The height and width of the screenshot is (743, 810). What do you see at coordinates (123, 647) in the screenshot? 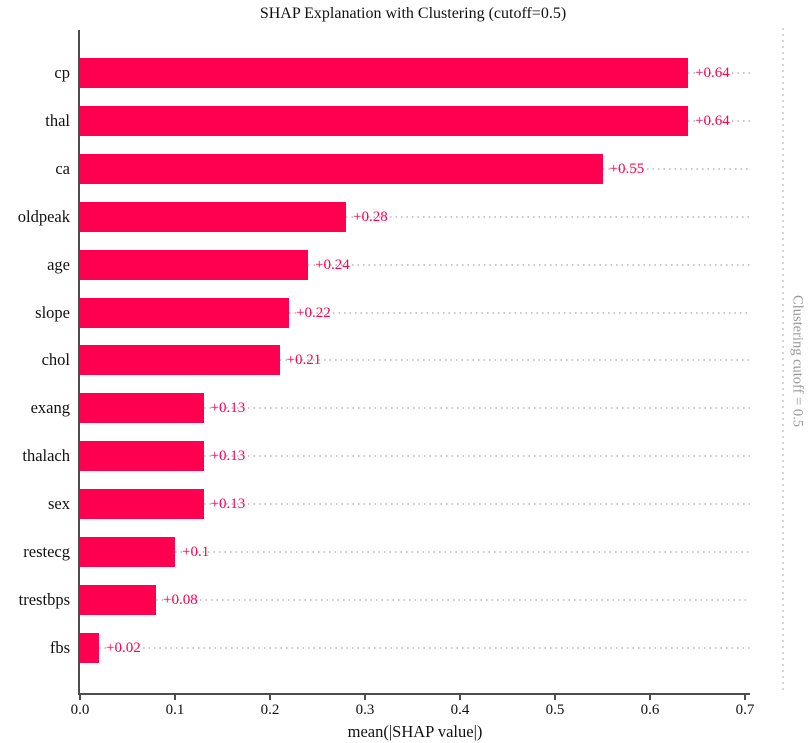
I see `value-label: +0.02` at bounding box center [123, 647].